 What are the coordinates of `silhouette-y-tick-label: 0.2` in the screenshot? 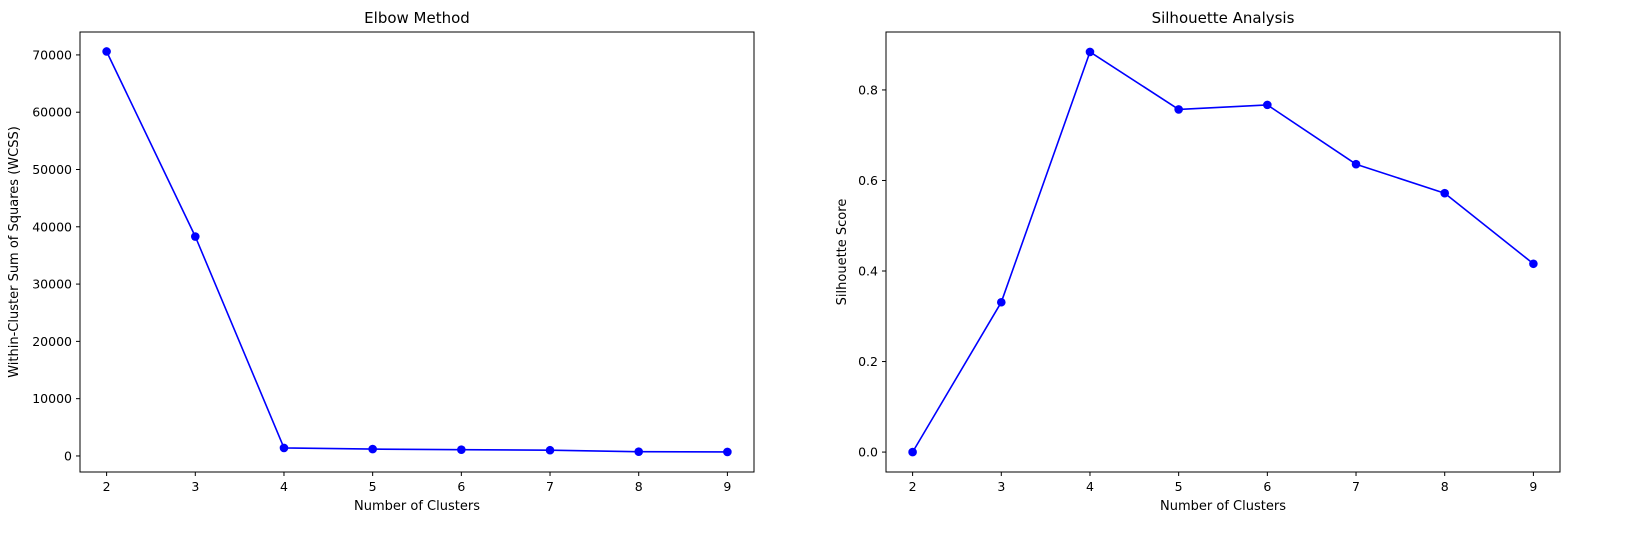 It's located at (868, 361).